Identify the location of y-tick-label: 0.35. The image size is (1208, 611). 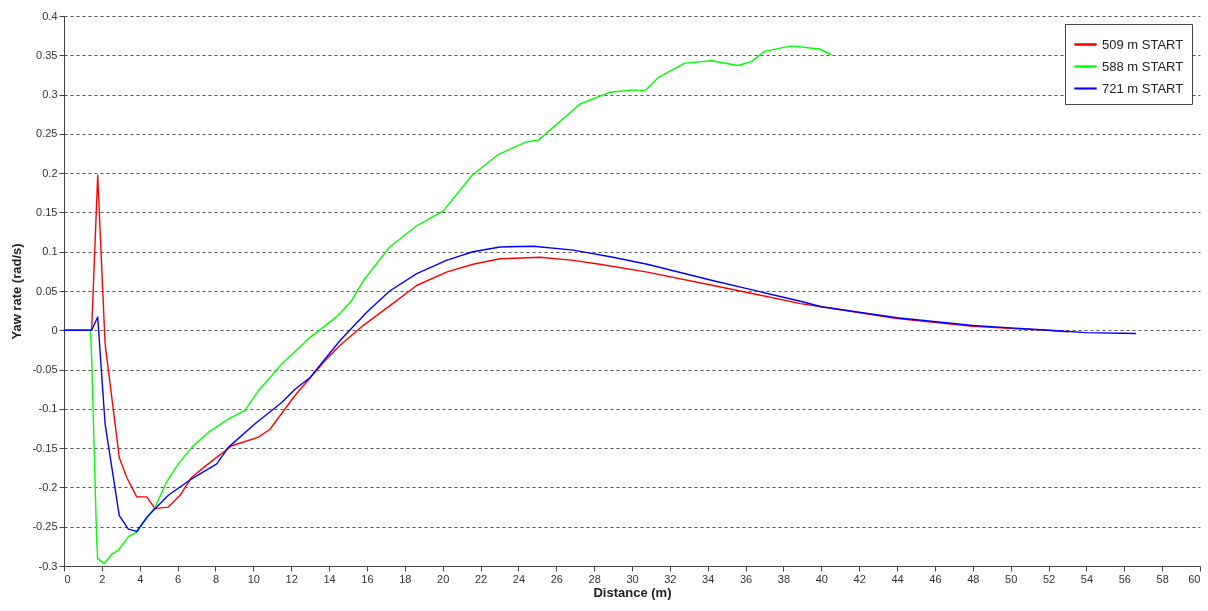
(47, 54).